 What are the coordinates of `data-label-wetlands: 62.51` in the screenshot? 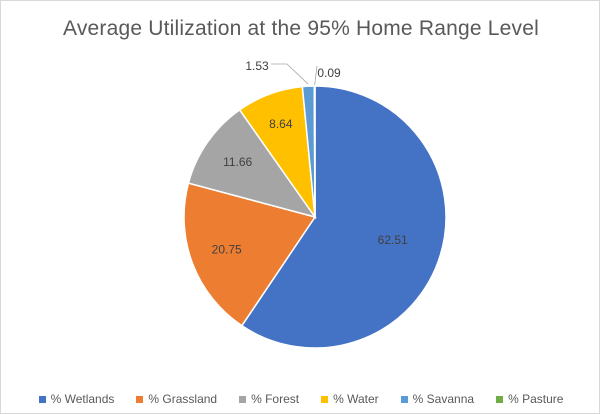 It's located at (393, 240).